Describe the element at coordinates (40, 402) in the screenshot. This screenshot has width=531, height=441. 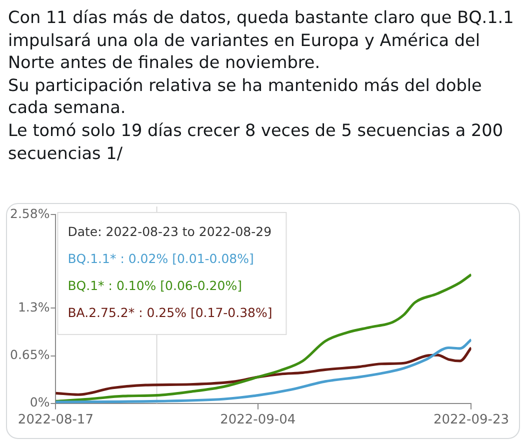
I see `y-tick-label: 0%` at that location.